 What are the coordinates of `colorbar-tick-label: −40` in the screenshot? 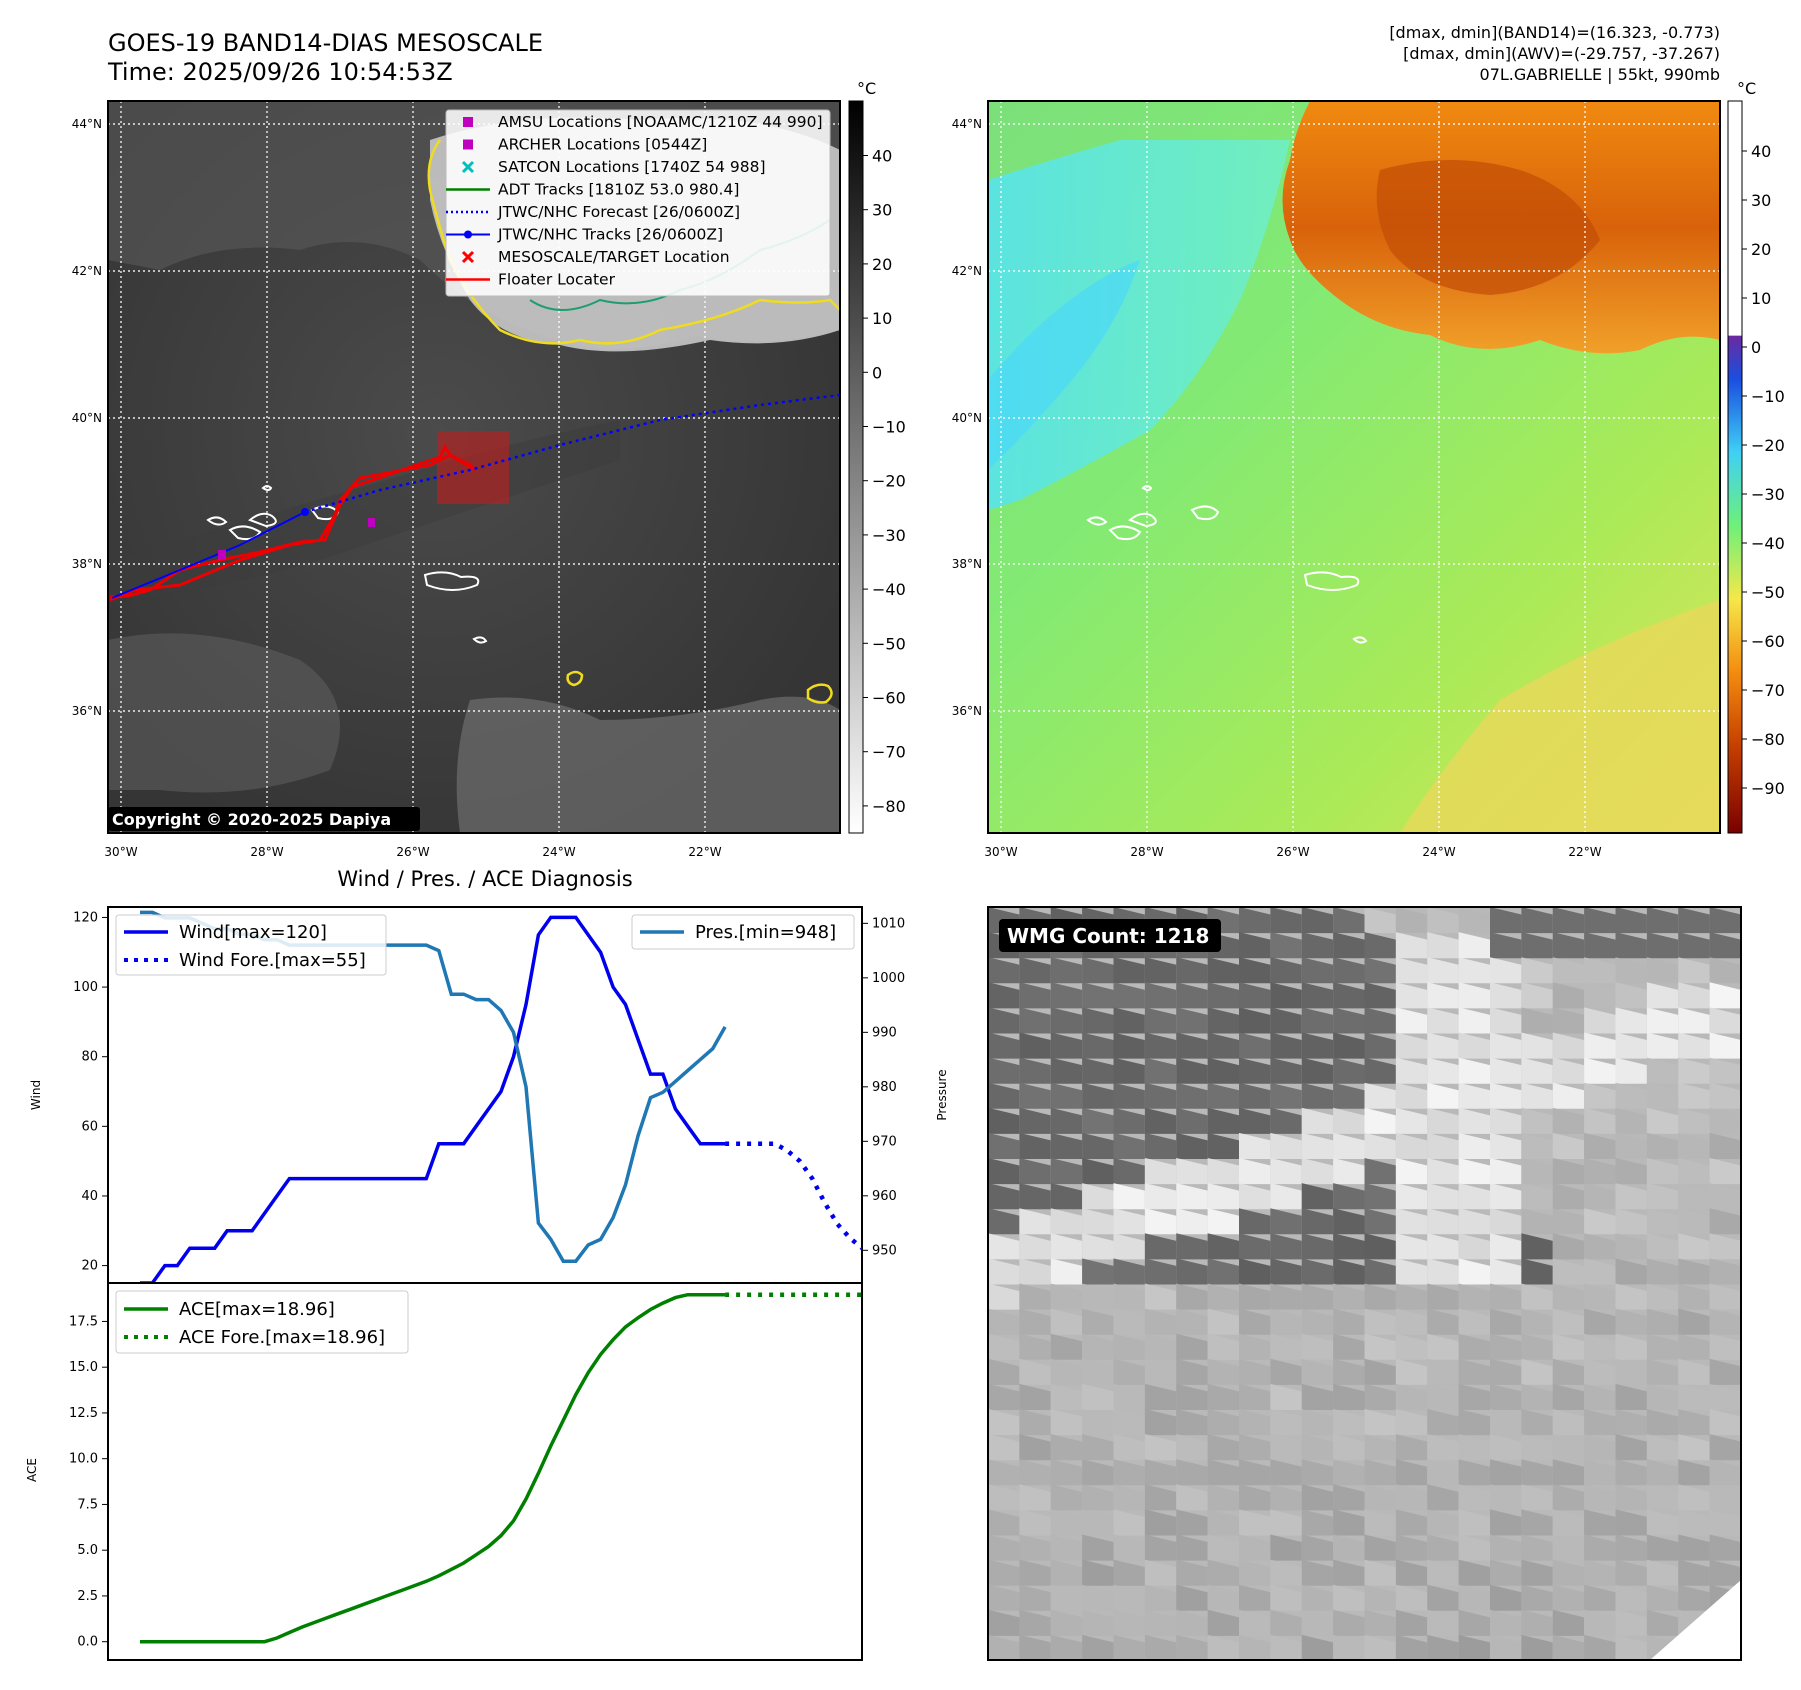 It's located at (889, 589).